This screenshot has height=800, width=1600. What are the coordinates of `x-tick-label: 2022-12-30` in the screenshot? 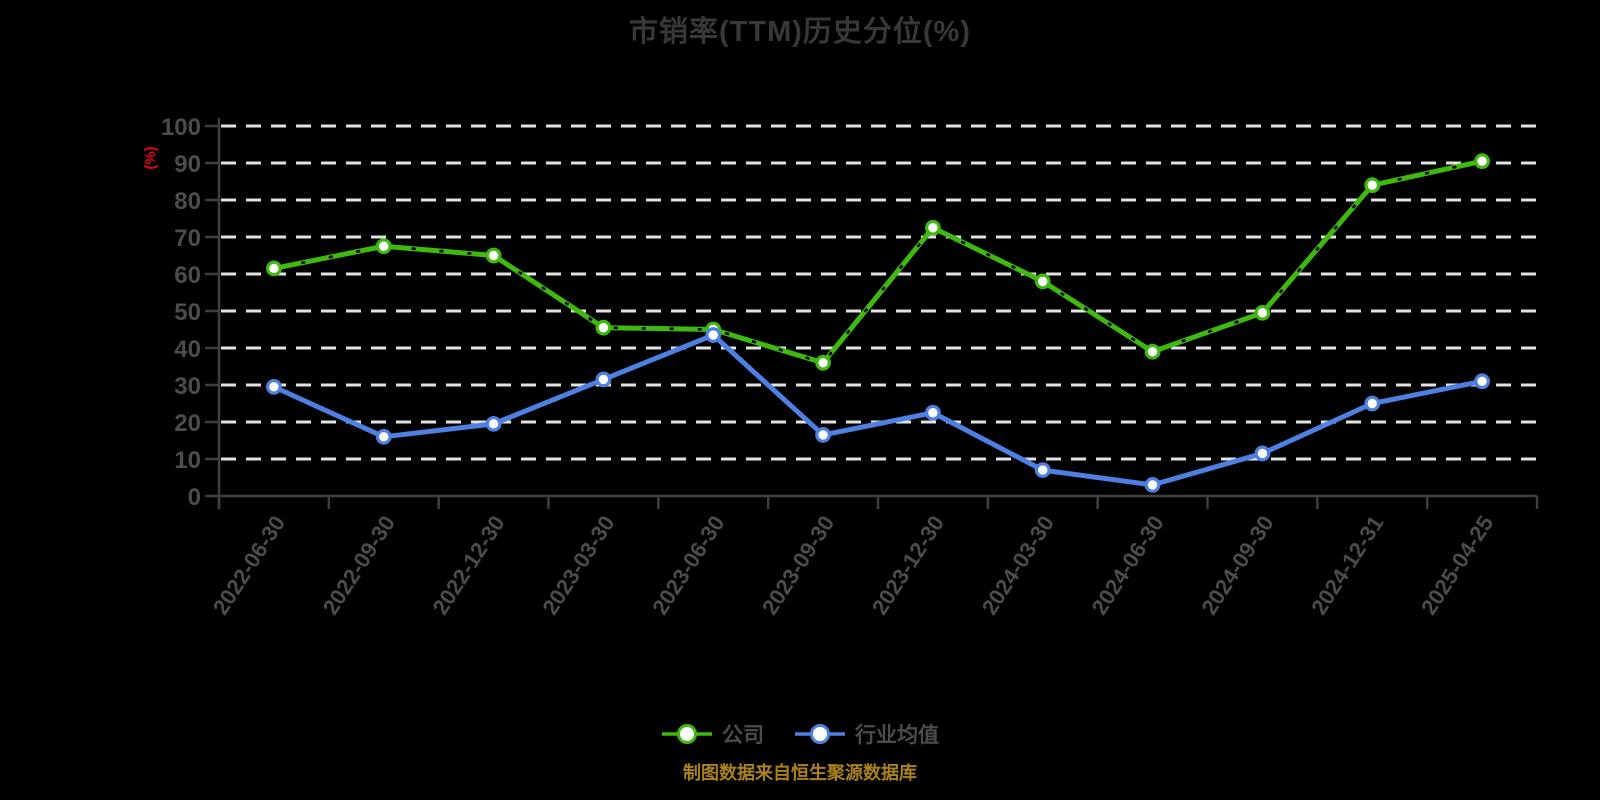 It's located at (469, 565).